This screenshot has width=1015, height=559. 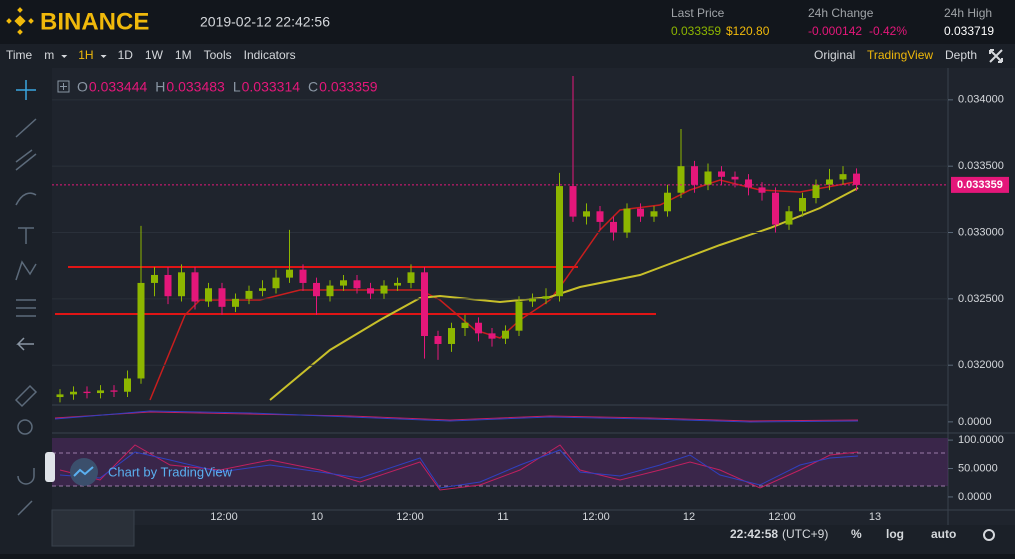 I want to click on y-tick-label: 0.032500, so click(x=981, y=299).